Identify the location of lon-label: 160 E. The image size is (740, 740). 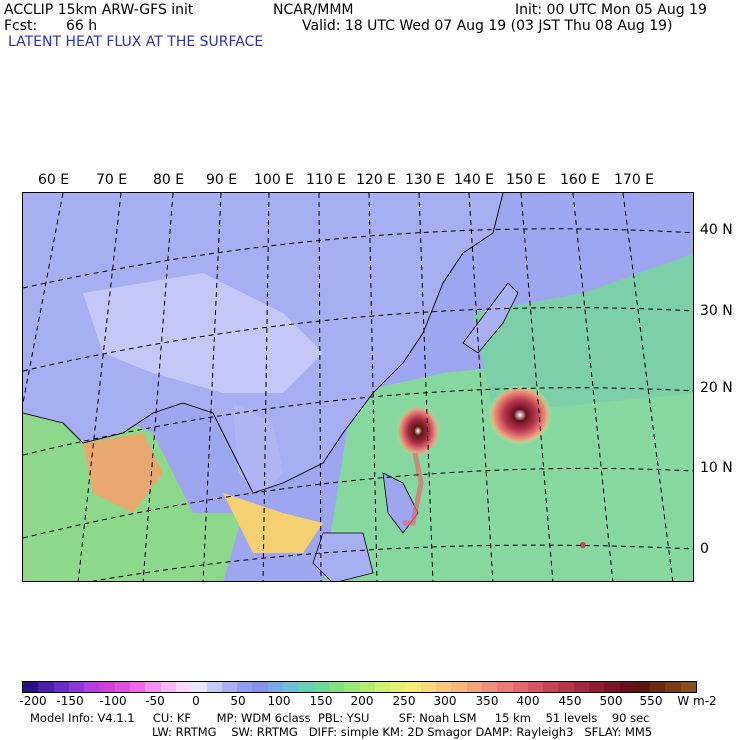
(580, 180).